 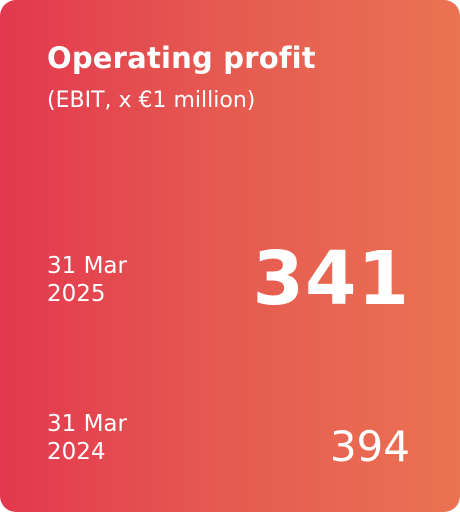 I want to click on card-title: Operating profit, so click(x=181, y=58).